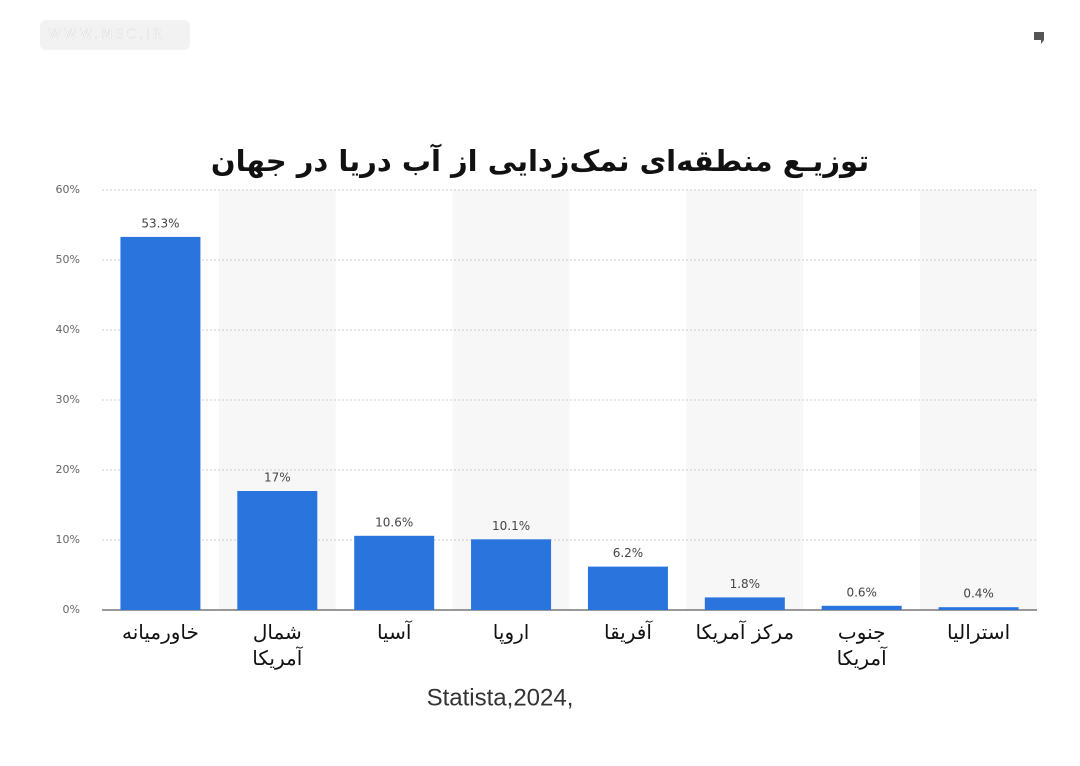 The width and height of the screenshot is (1080, 766). Describe the element at coordinates (394, 522) in the screenshot. I see `value-label: 10.6%` at that location.